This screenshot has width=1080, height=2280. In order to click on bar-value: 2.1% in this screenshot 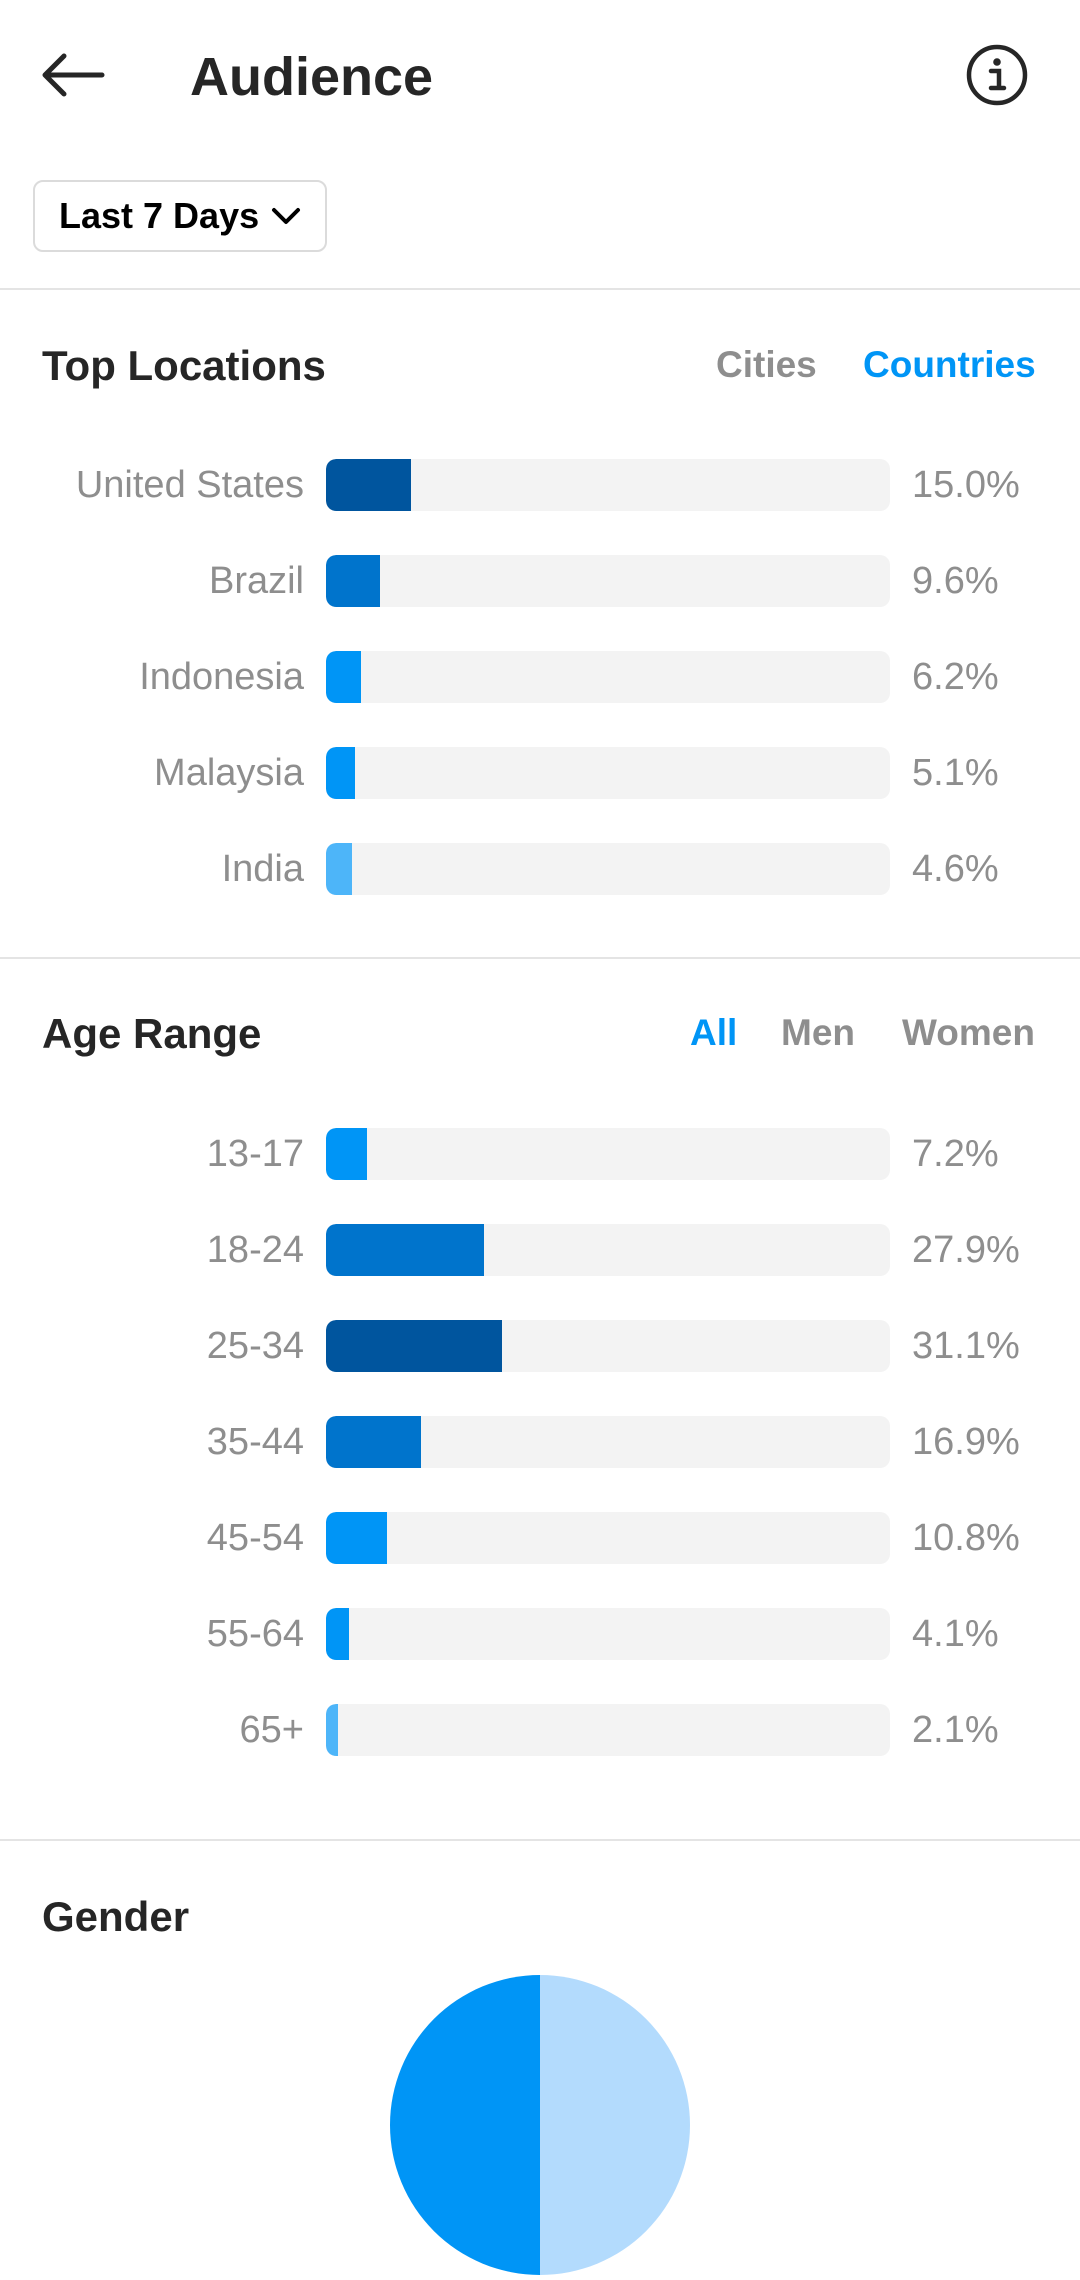, I will do `click(955, 1730)`.